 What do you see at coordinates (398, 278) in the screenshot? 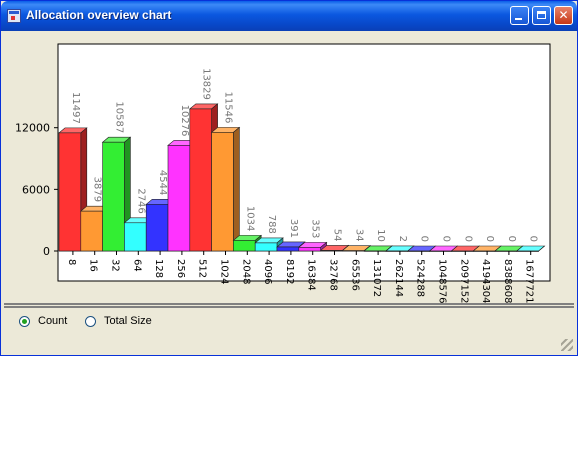
I see `x-tick-label: 262144` at bounding box center [398, 278].